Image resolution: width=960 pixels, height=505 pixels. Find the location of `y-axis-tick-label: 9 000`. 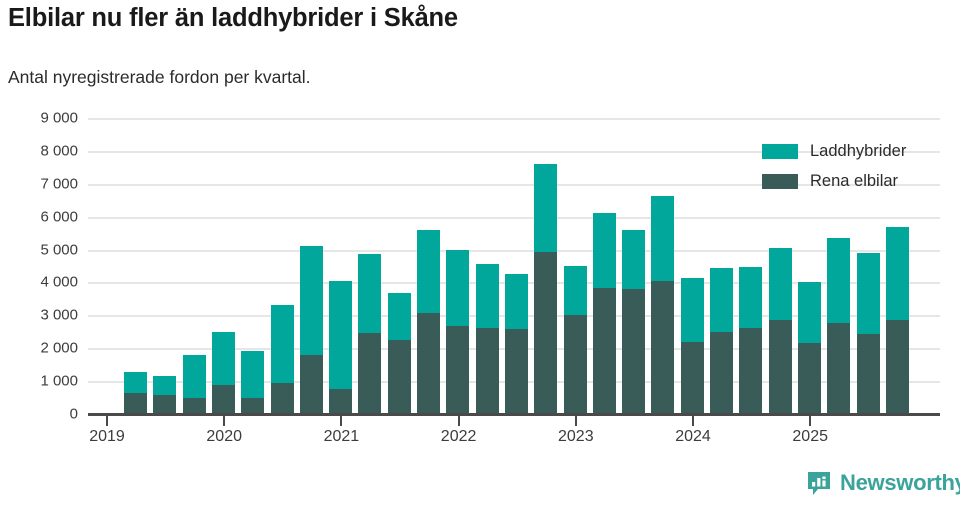

y-axis-tick-label: 9 000 is located at coordinates (59, 118).